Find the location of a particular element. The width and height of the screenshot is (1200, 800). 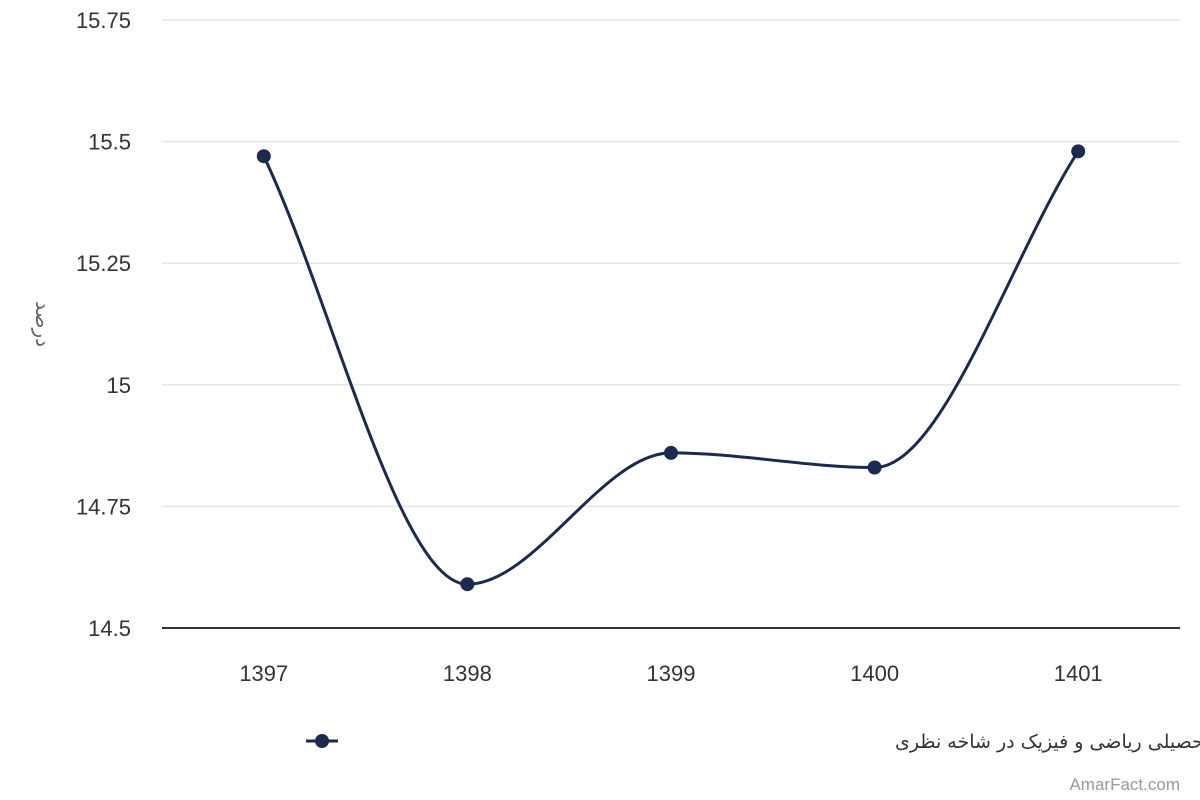

y-tick-label: 15.5 is located at coordinates (109, 142).